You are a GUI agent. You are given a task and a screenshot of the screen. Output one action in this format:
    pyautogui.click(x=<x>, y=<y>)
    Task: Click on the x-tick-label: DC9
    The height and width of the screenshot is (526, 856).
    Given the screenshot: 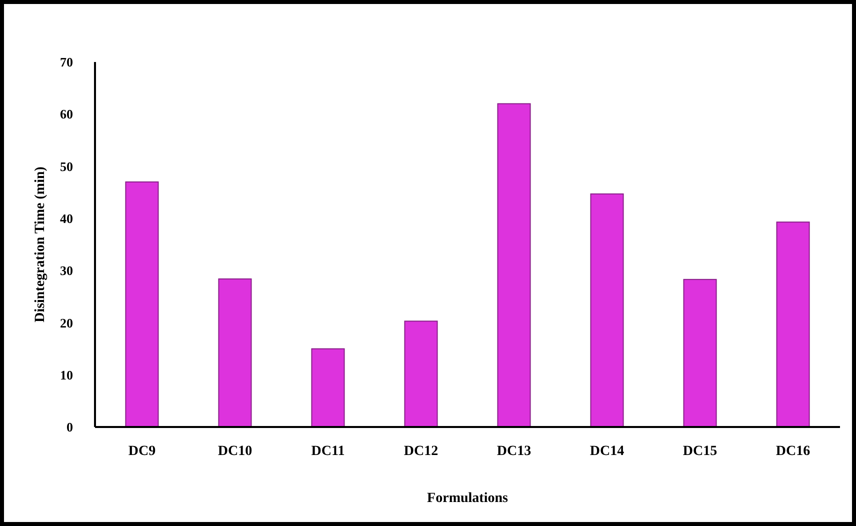 What is the action you would take?
    pyautogui.click(x=142, y=451)
    